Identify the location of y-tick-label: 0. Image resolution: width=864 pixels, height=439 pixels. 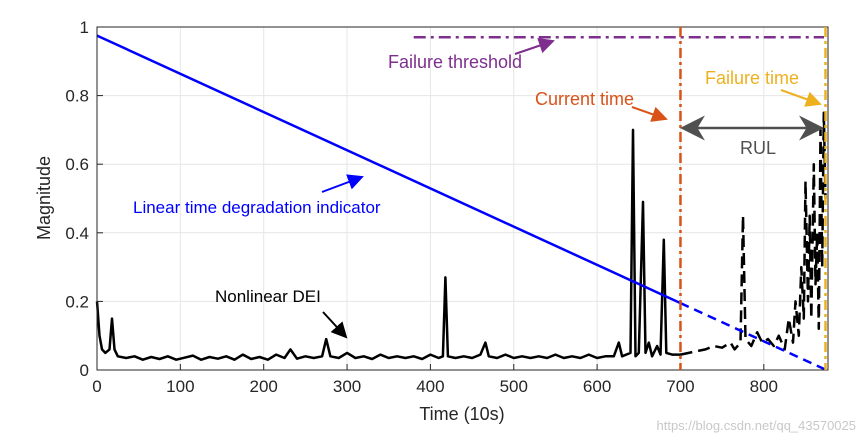
(84, 370).